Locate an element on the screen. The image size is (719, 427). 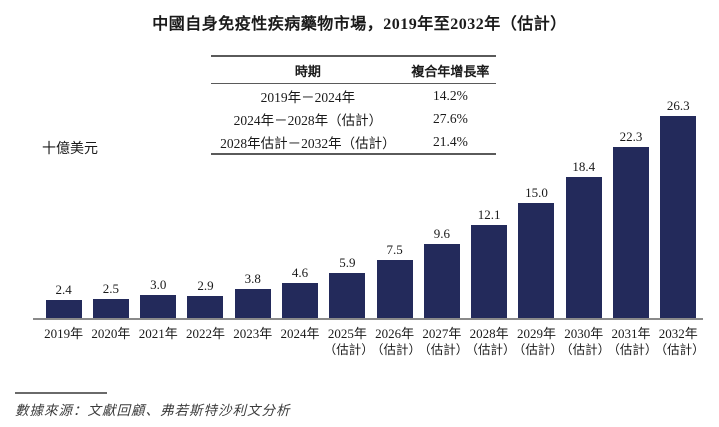
x-tick-year: 2031年 is located at coordinates (631, 333).